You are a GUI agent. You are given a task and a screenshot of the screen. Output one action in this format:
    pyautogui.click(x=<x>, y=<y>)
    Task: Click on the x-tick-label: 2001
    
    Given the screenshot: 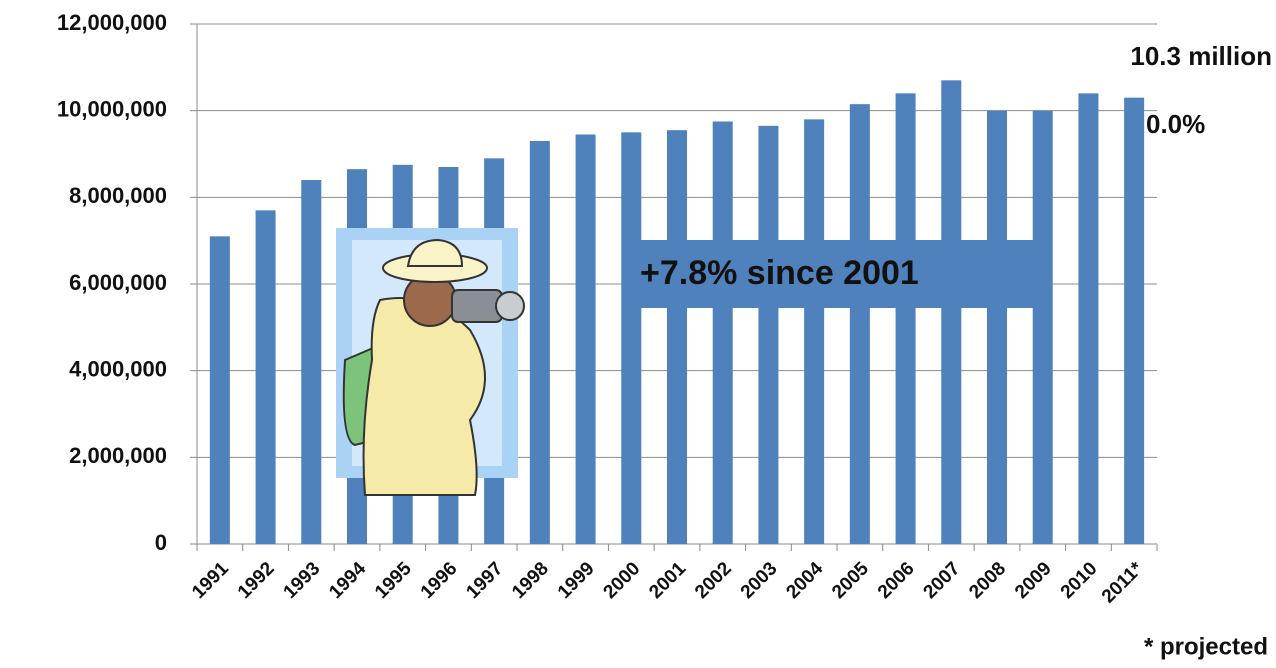 What is the action you would take?
    pyautogui.click(x=667, y=580)
    